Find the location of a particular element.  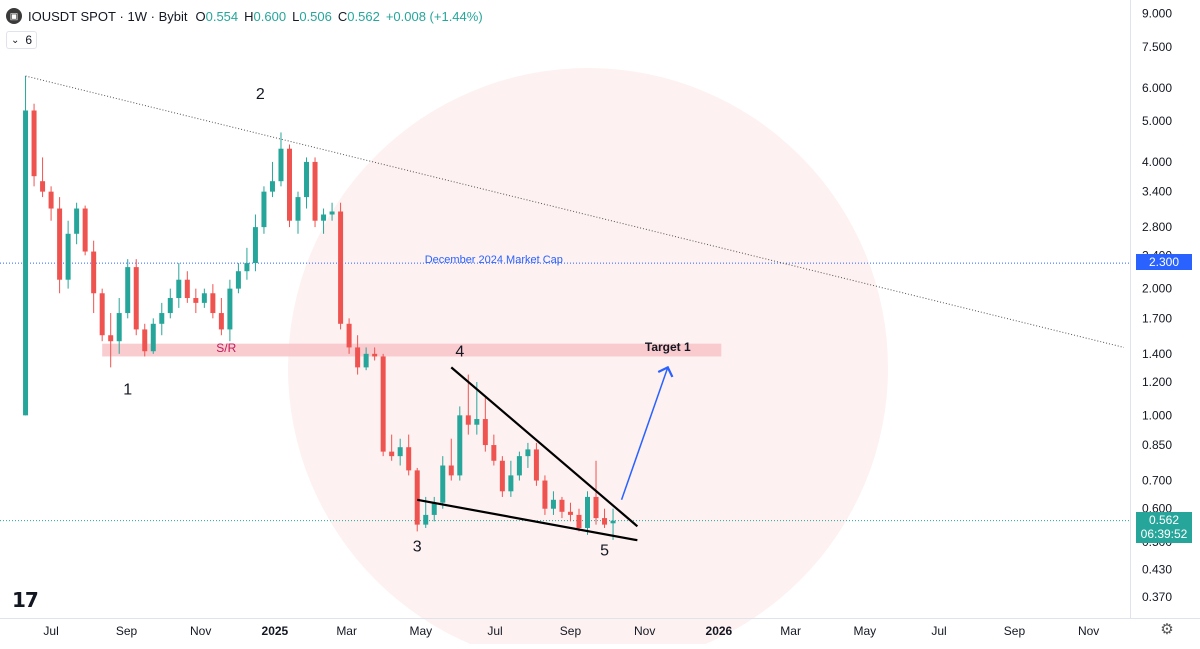

annotation-label: 2 is located at coordinates (260, 94).